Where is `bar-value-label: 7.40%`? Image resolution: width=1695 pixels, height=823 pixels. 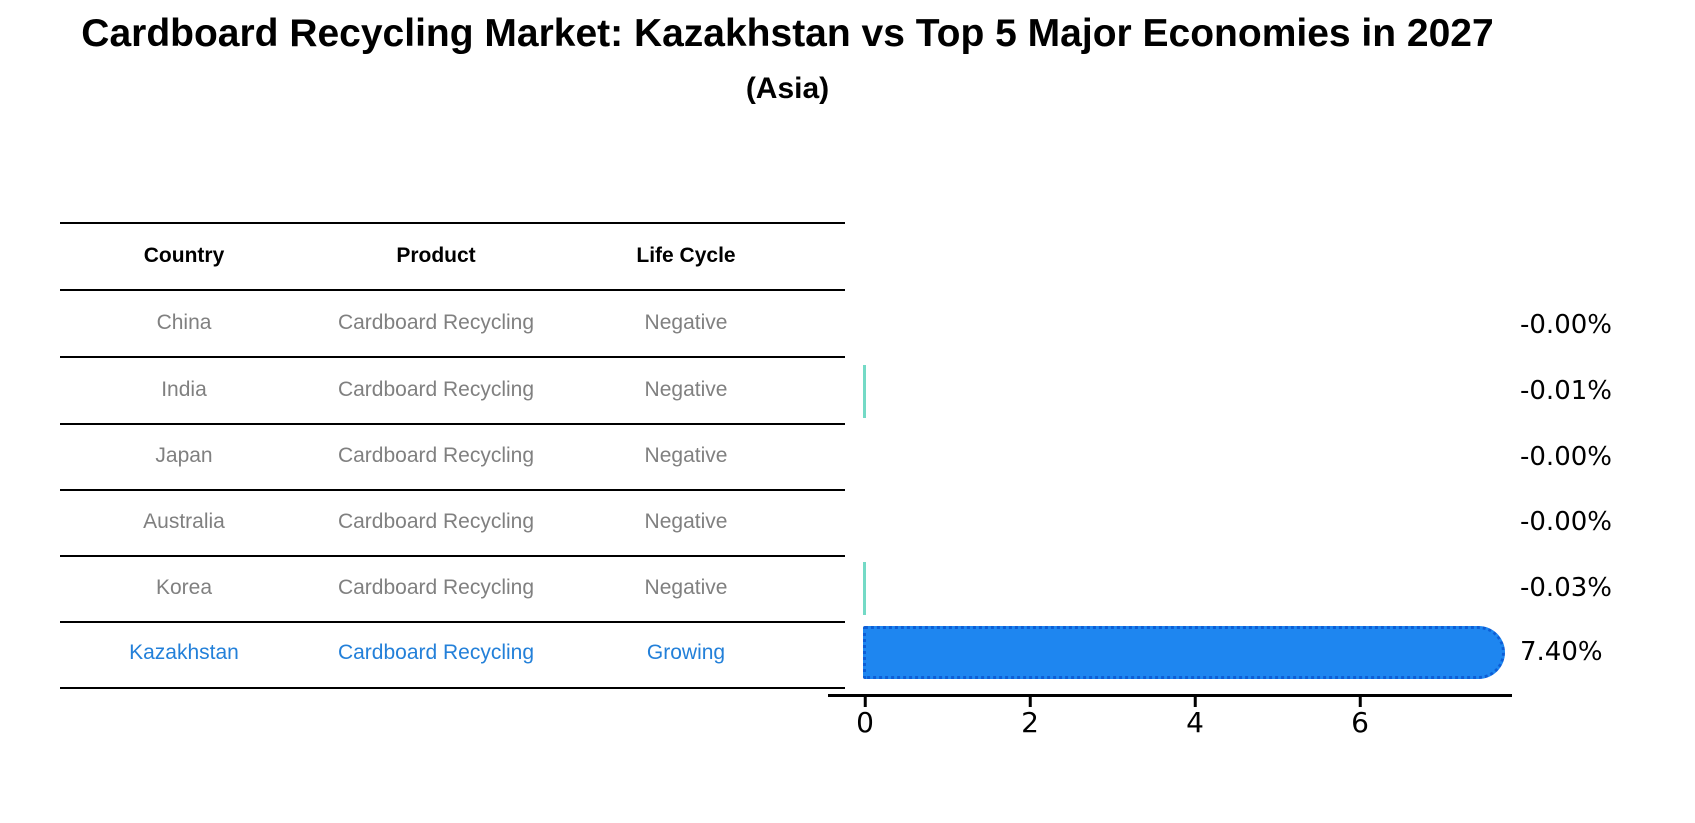
bar-value-label: 7.40% is located at coordinates (1561, 652).